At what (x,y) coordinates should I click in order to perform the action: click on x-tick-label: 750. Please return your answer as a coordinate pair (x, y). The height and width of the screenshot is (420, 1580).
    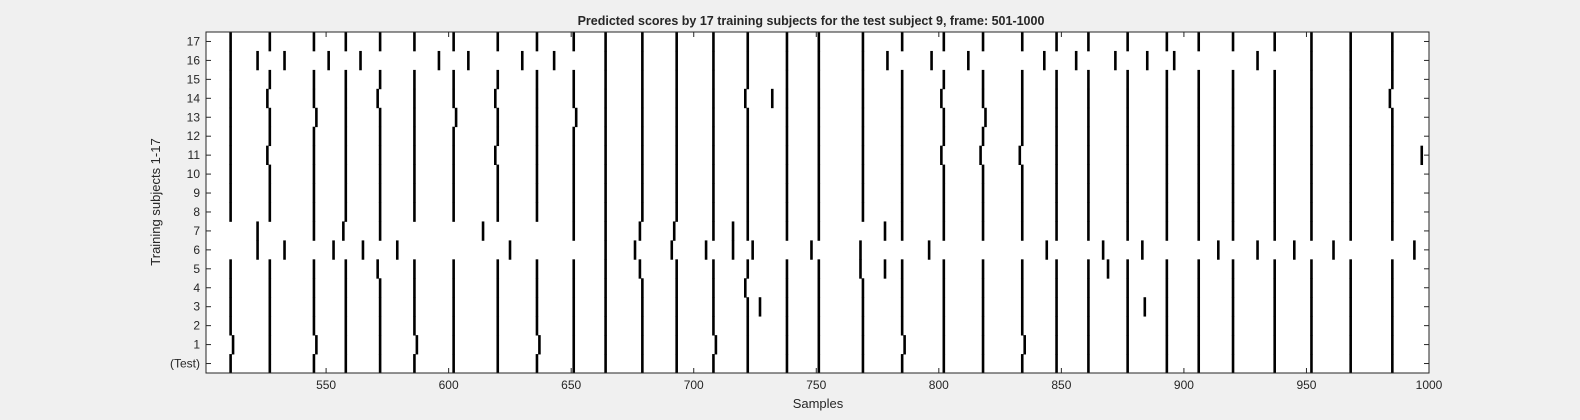
    Looking at the image, I should click on (816, 385).